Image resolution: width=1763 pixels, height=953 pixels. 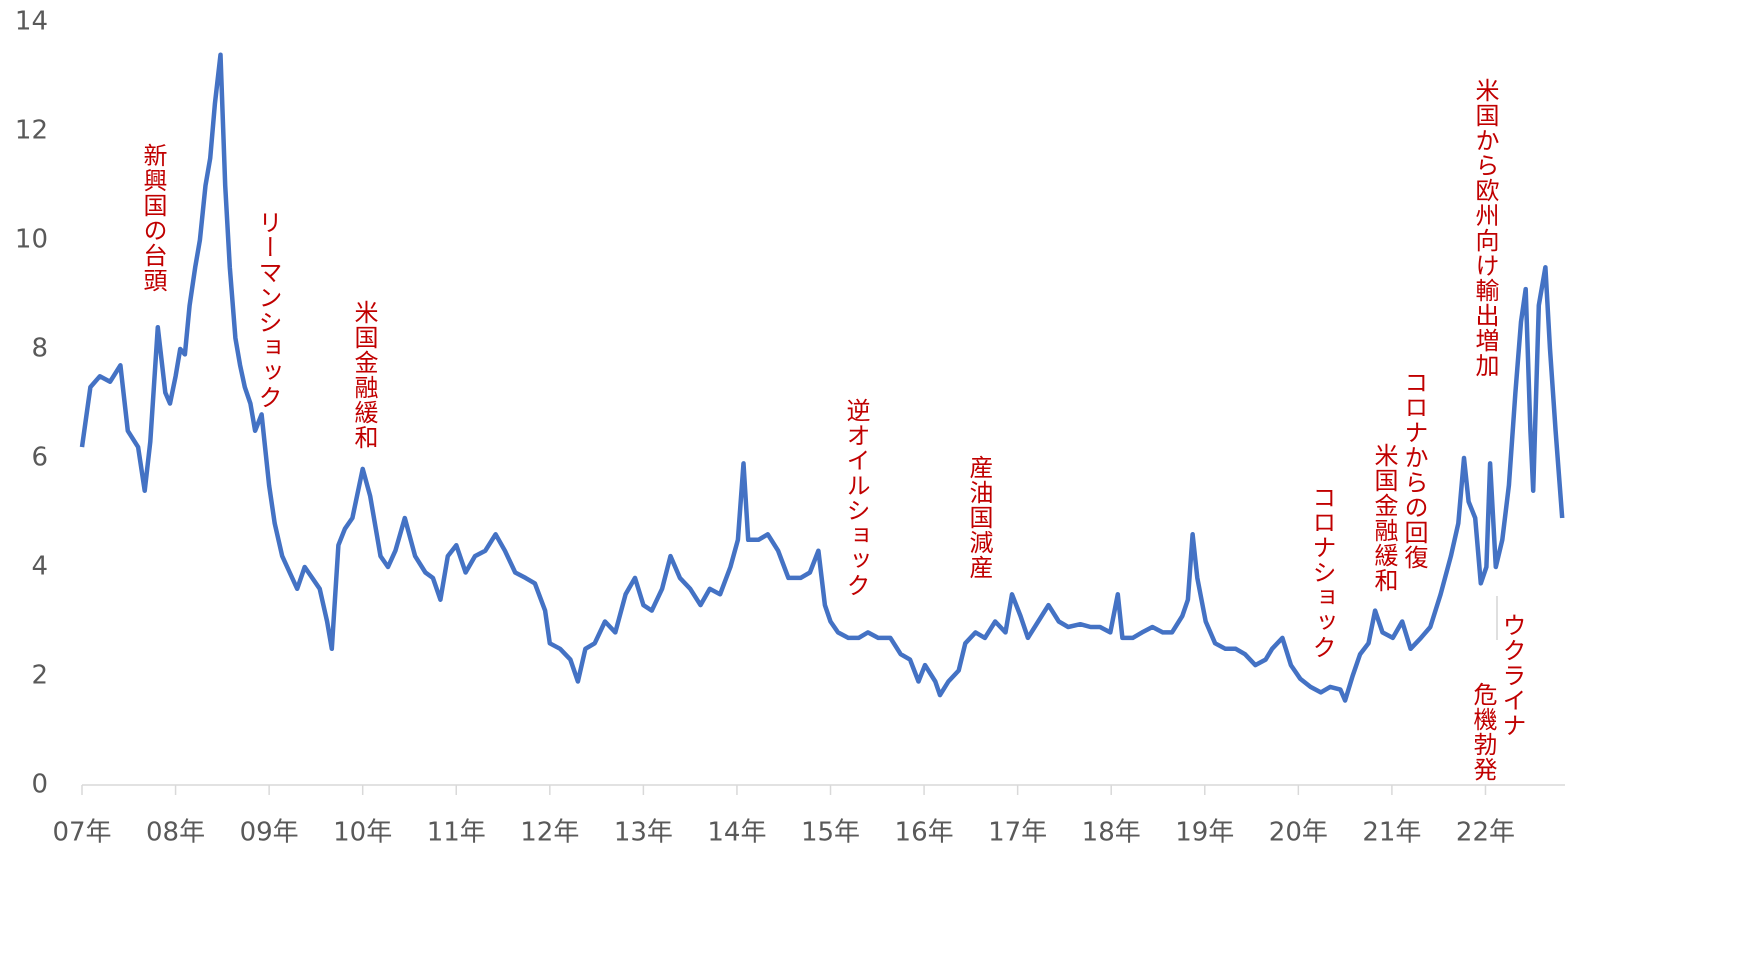 I want to click on annotation: コロナショック, so click(x=1322, y=572).